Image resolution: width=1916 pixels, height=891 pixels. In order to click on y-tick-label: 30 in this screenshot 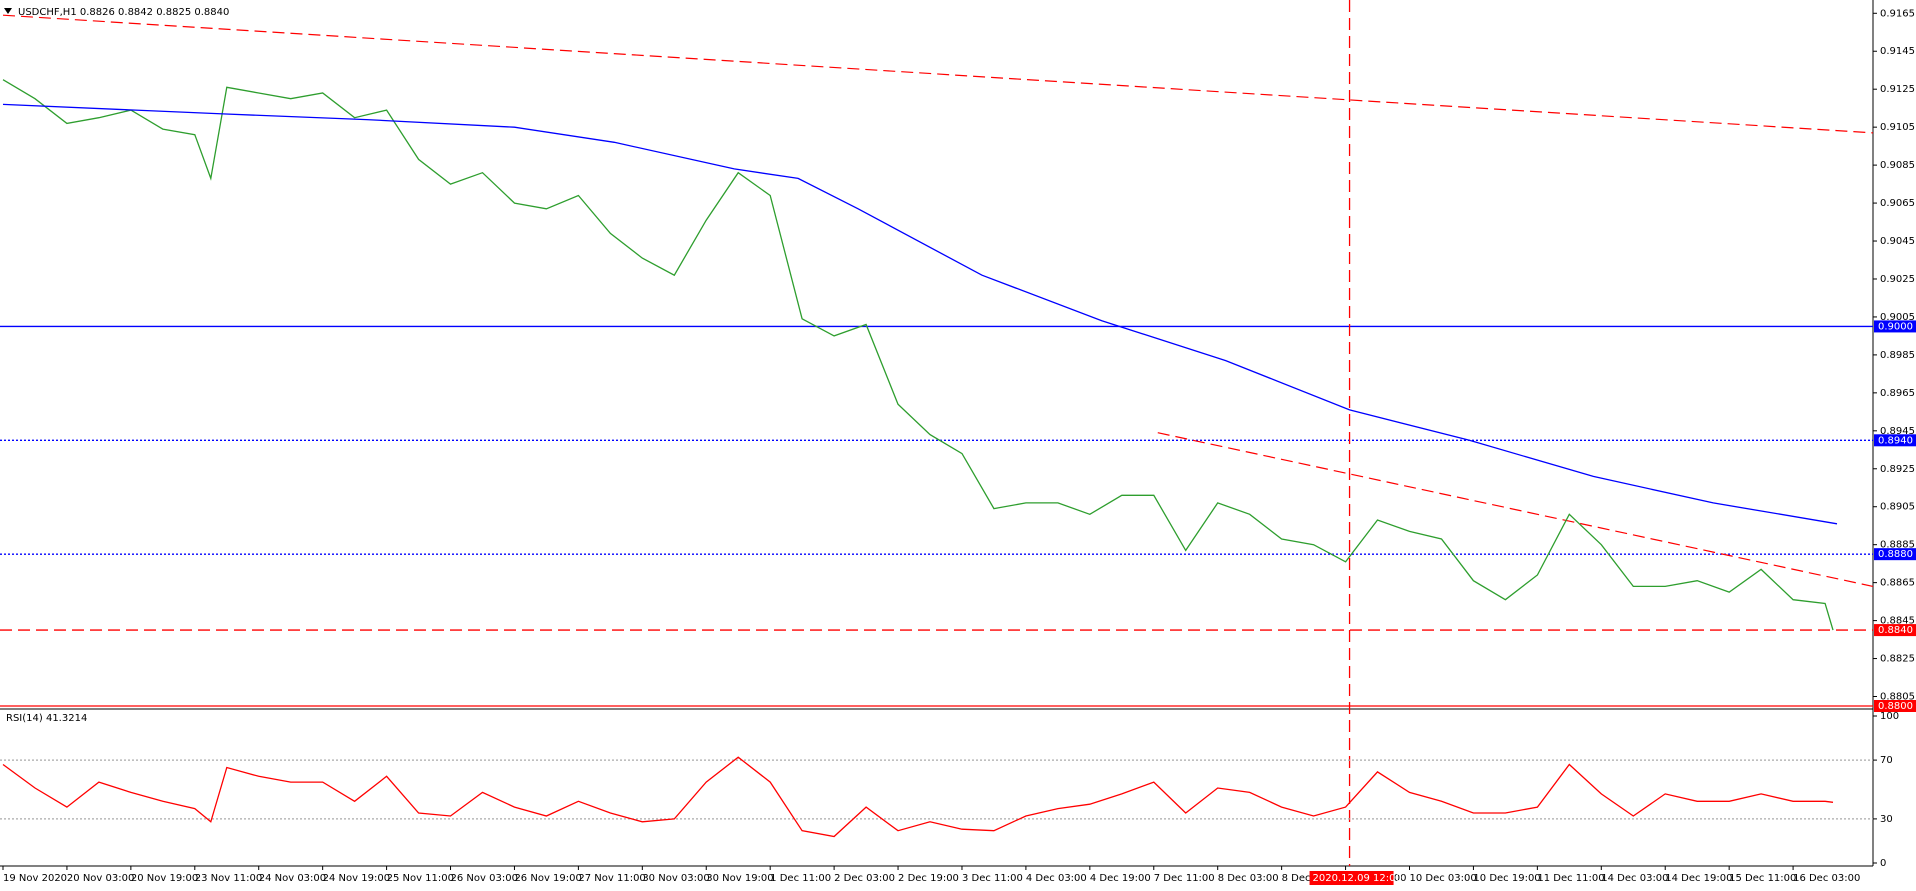, I will do `click(1886, 819)`.